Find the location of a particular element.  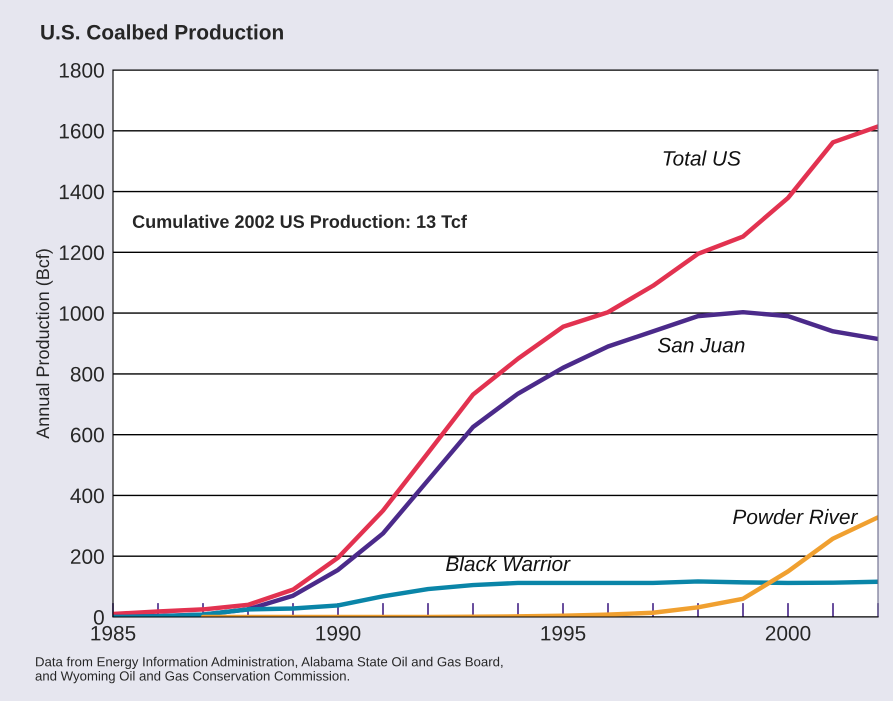

y-tick-label: 600 is located at coordinates (87, 435).